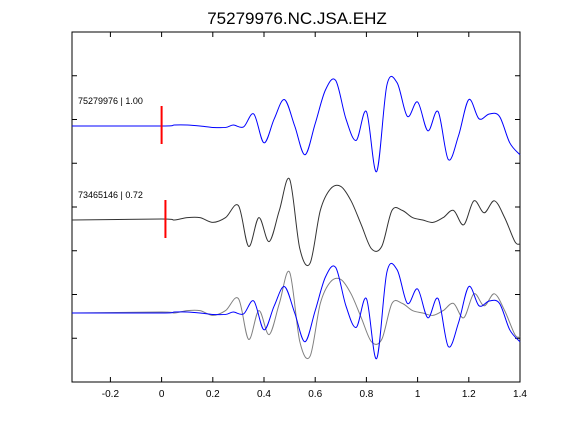  Describe the element at coordinates (469, 394) in the screenshot. I see `x-tick-label: 1.2` at that location.